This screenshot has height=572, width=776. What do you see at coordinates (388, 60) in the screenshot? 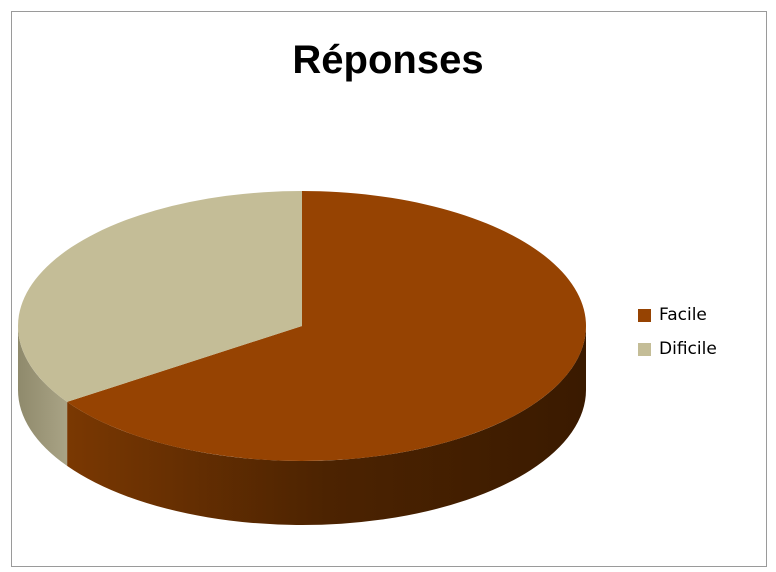
I see `chart-title: Réponses` at bounding box center [388, 60].